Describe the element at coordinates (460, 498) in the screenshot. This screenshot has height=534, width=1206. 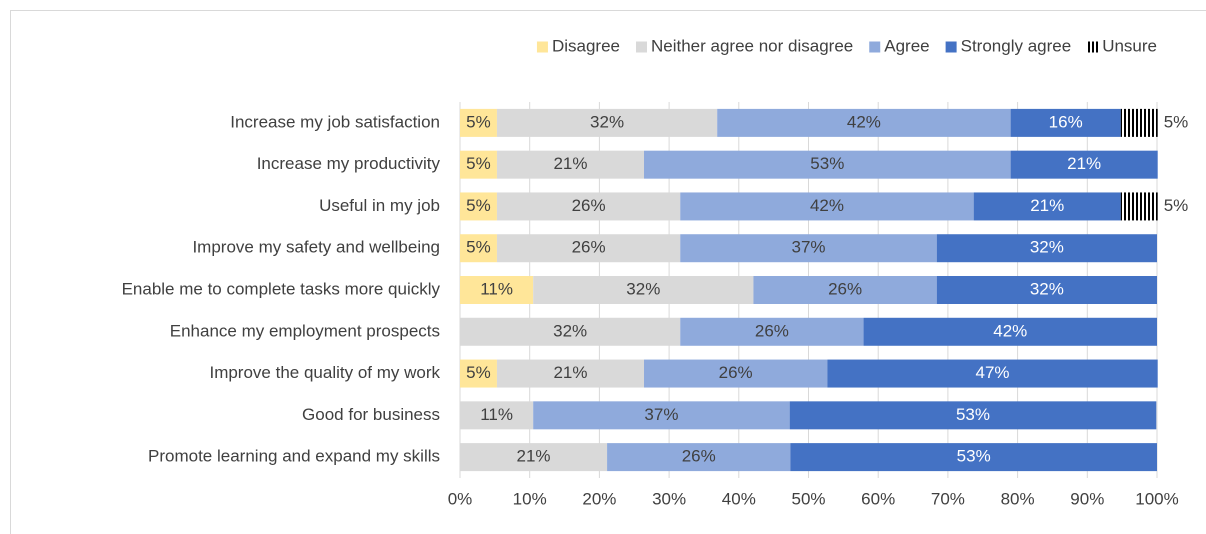
I see `x-tick-label: 0%` at that location.